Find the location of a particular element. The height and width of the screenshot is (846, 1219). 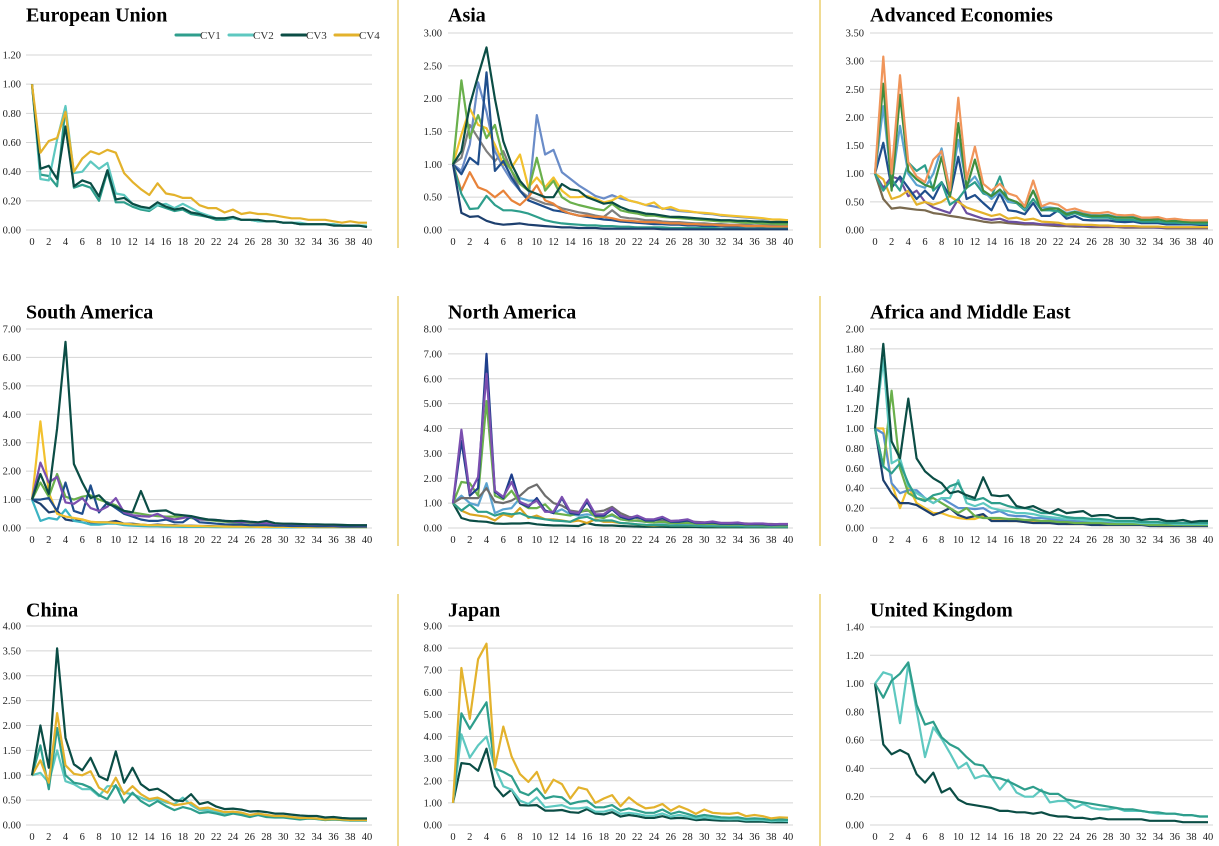

panel-title: United Kingdom is located at coordinates (941, 611).